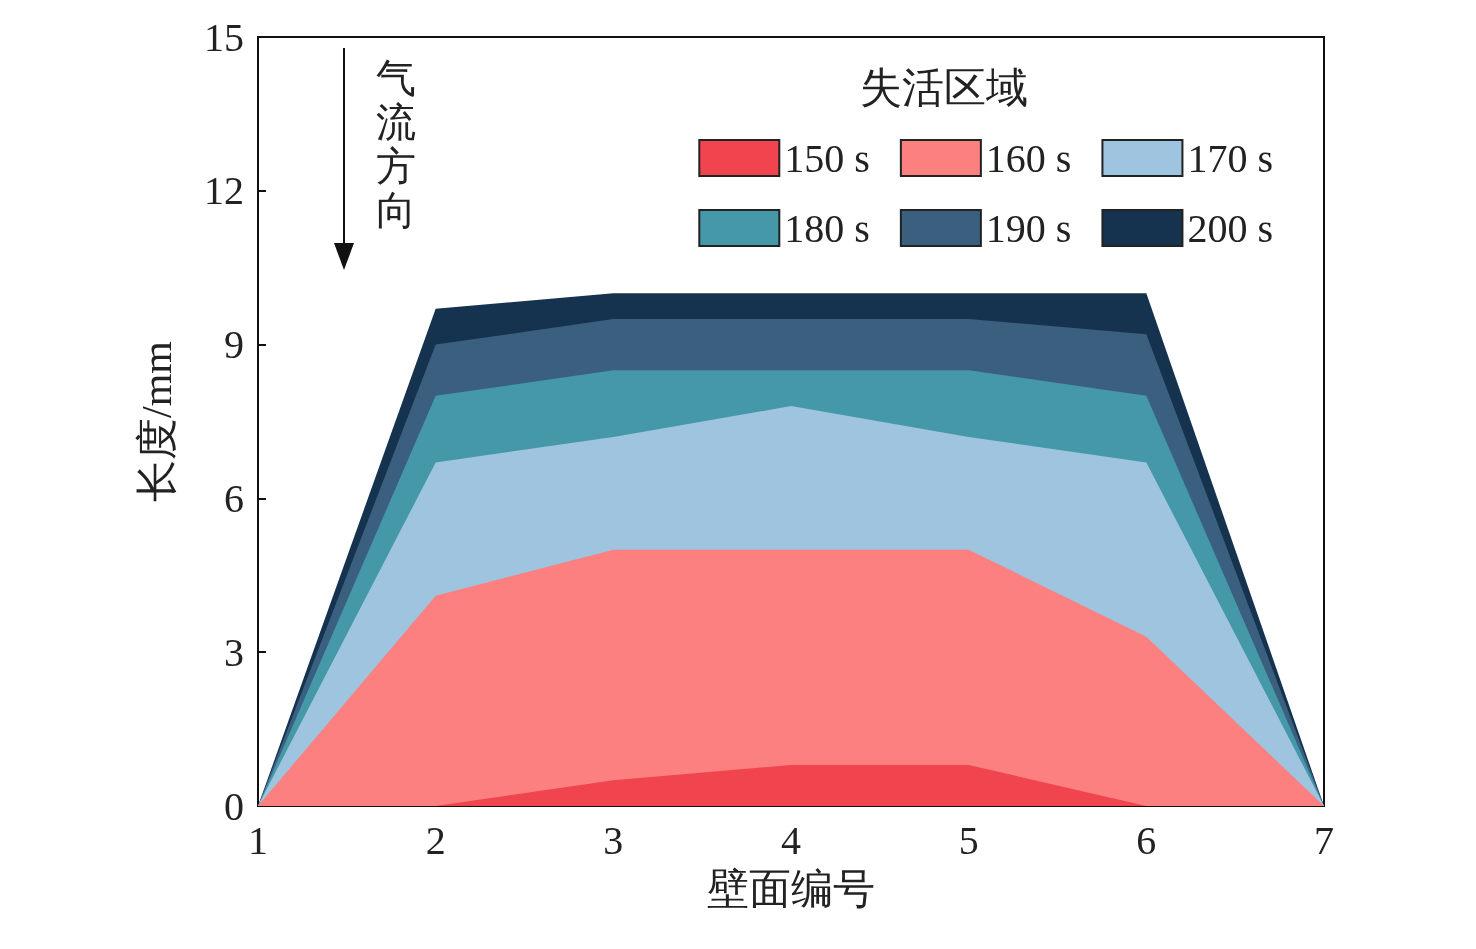  Describe the element at coordinates (234, 345) in the screenshot. I see `y-tick-label: 9` at that location.